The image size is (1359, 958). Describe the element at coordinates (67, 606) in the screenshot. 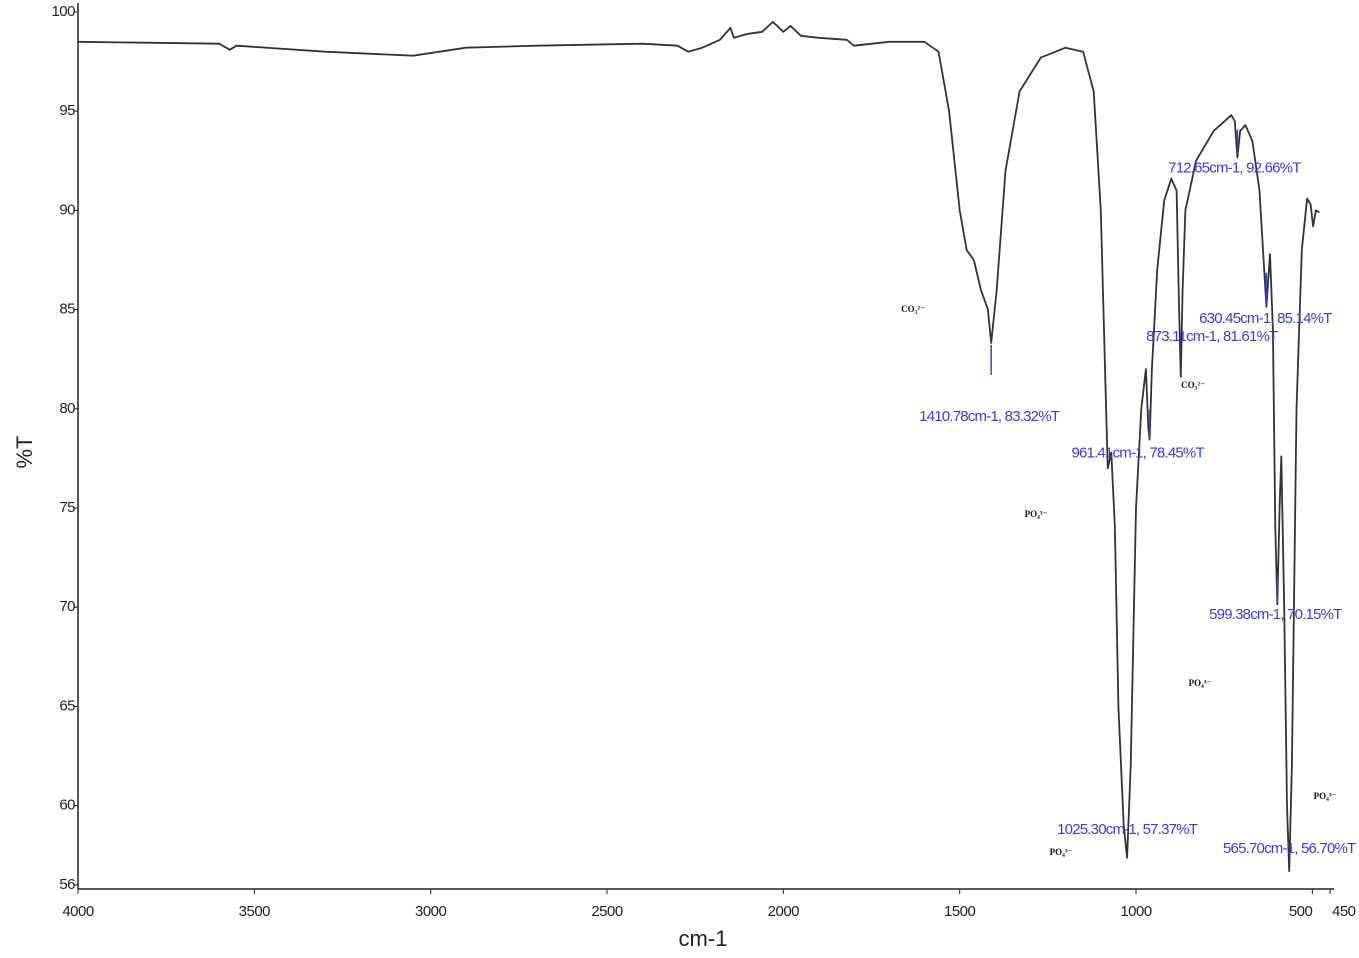

I see `y-tick-label: 70` at that location.